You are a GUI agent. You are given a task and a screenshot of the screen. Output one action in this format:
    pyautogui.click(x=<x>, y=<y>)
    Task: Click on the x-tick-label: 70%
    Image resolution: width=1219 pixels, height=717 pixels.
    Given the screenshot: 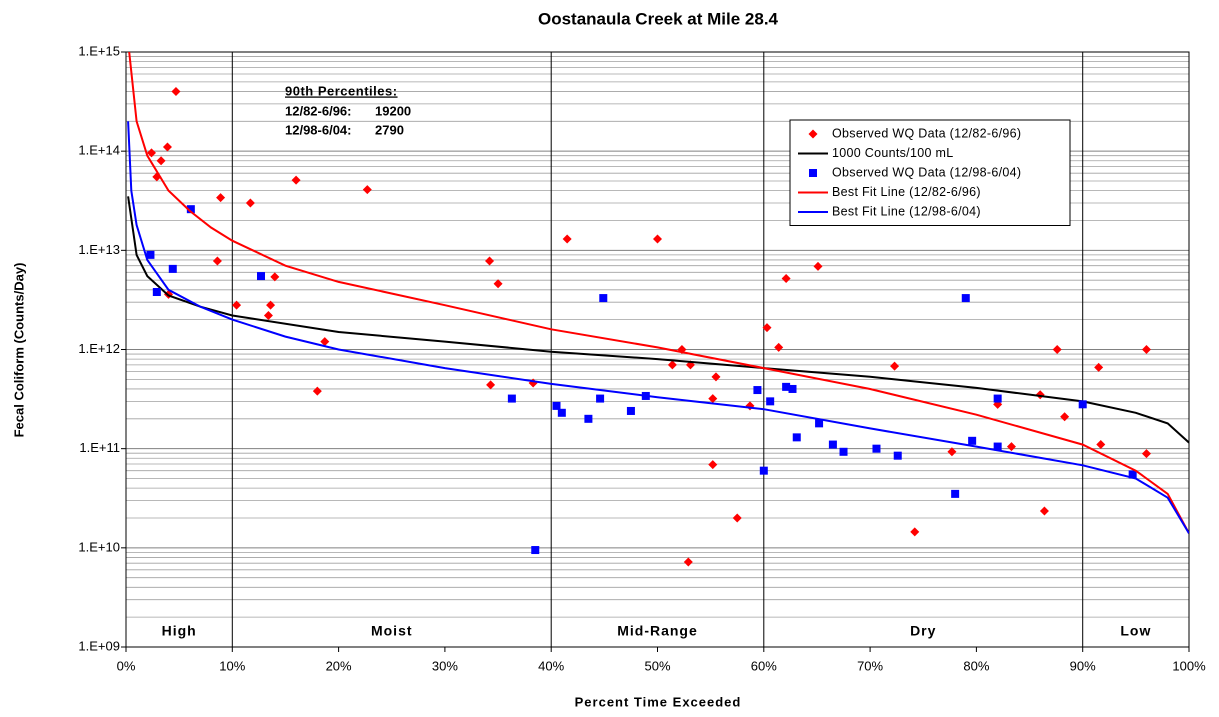 What is the action you would take?
    pyautogui.click(x=870, y=665)
    